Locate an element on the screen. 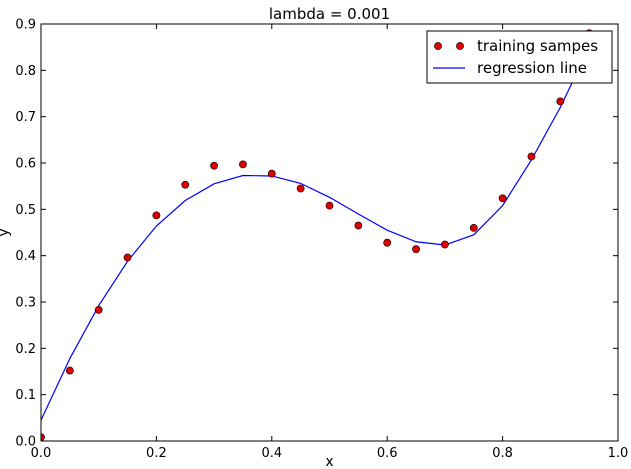 The height and width of the screenshot is (469, 631). legend: training sampes regression line is located at coordinates (519, 57).